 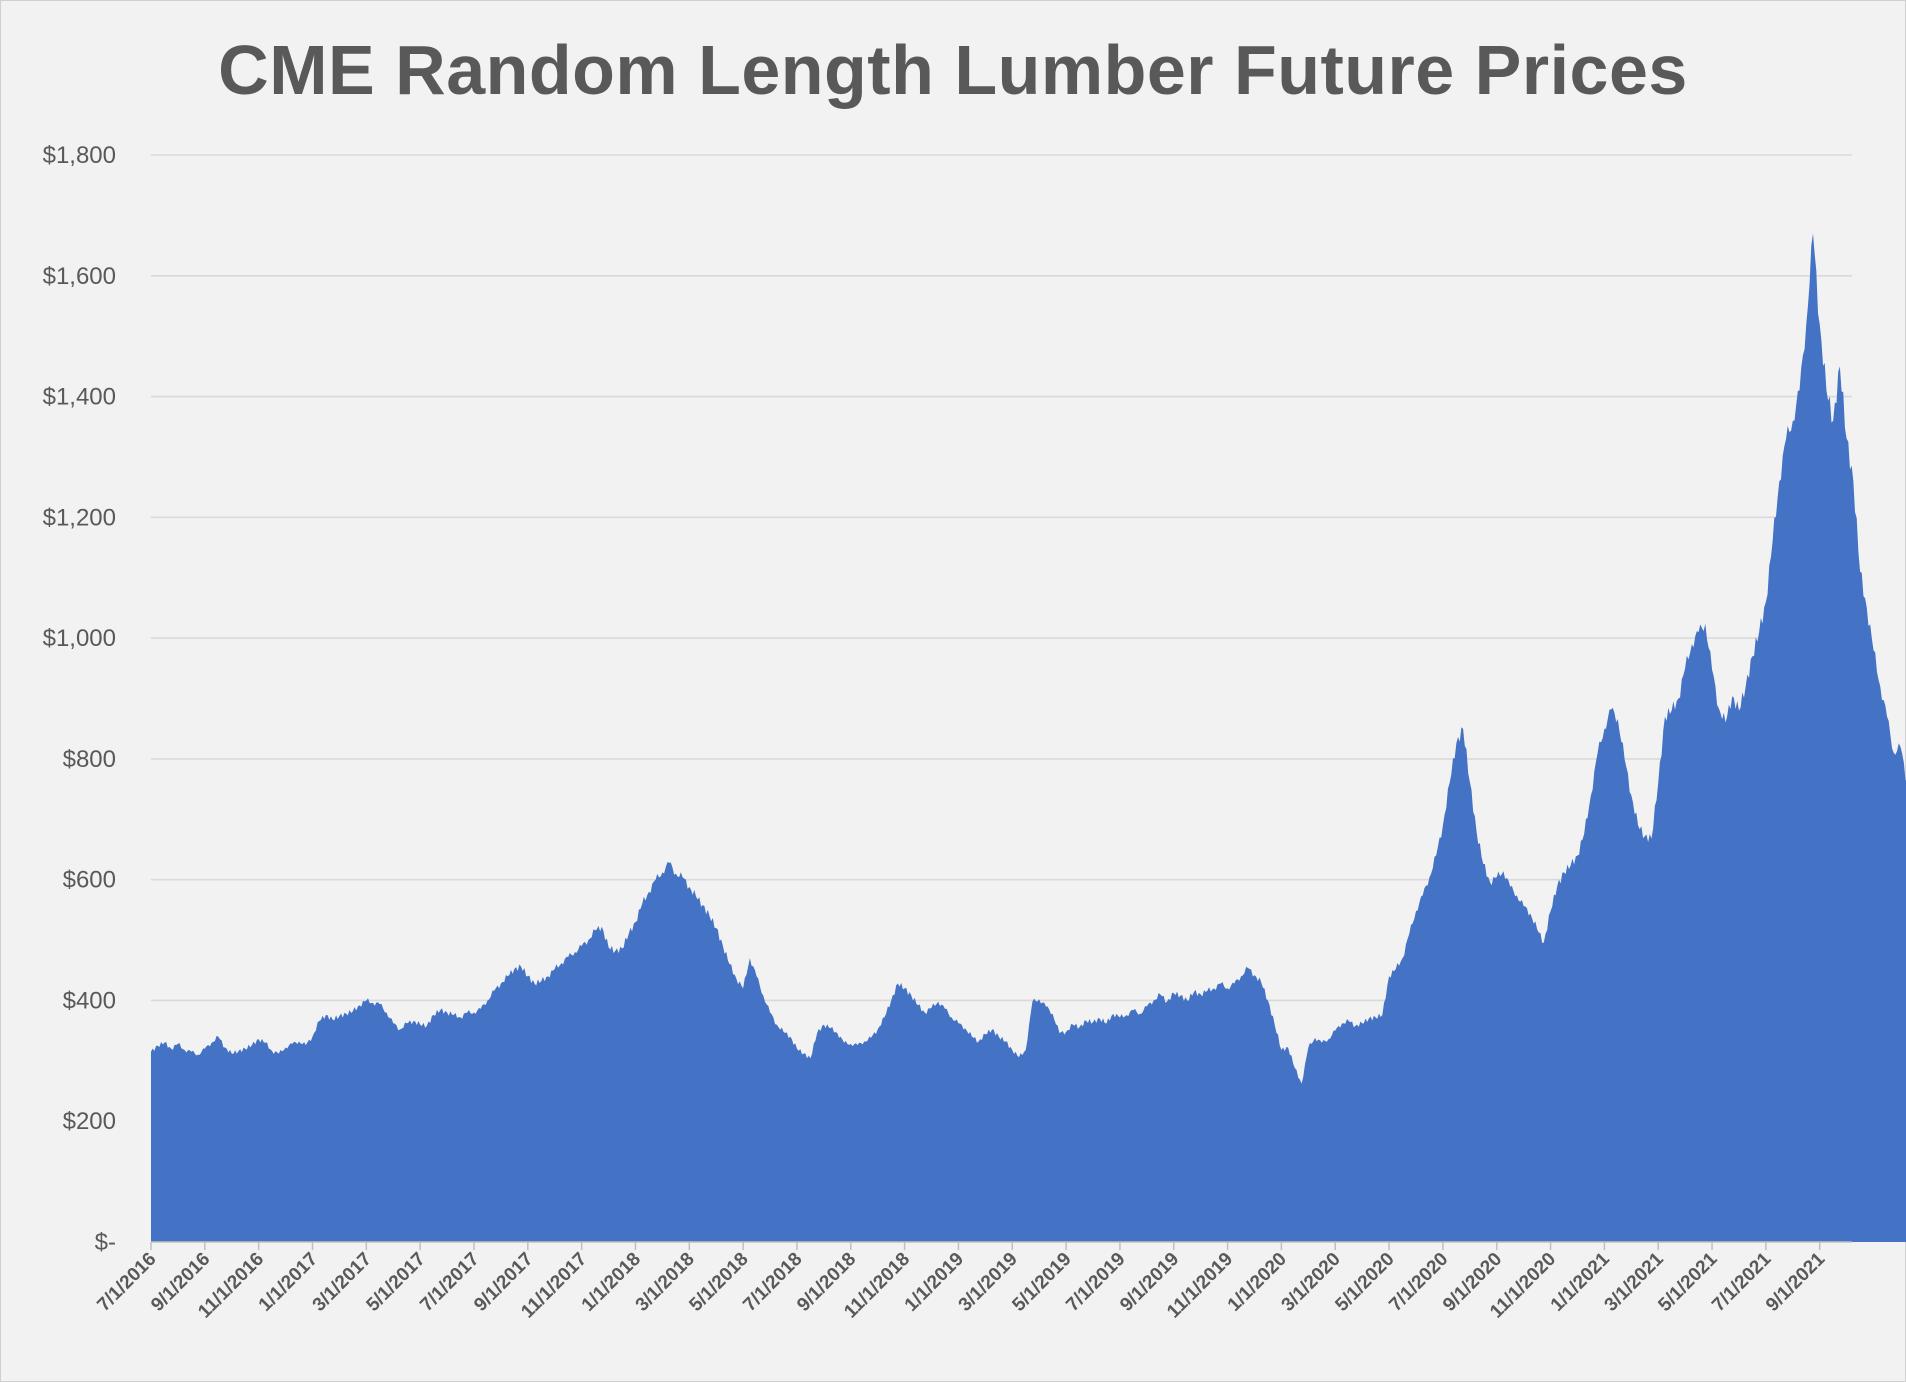 I want to click on y-tick-label: $400, so click(x=89, y=1000).